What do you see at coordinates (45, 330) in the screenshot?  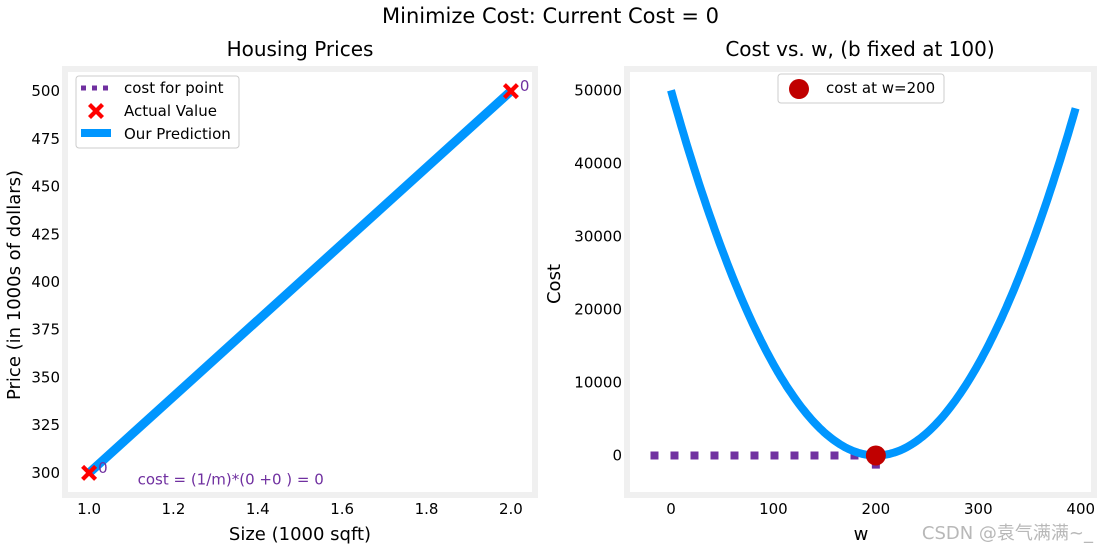 I see `y-tick-label: 375` at bounding box center [45, 330].